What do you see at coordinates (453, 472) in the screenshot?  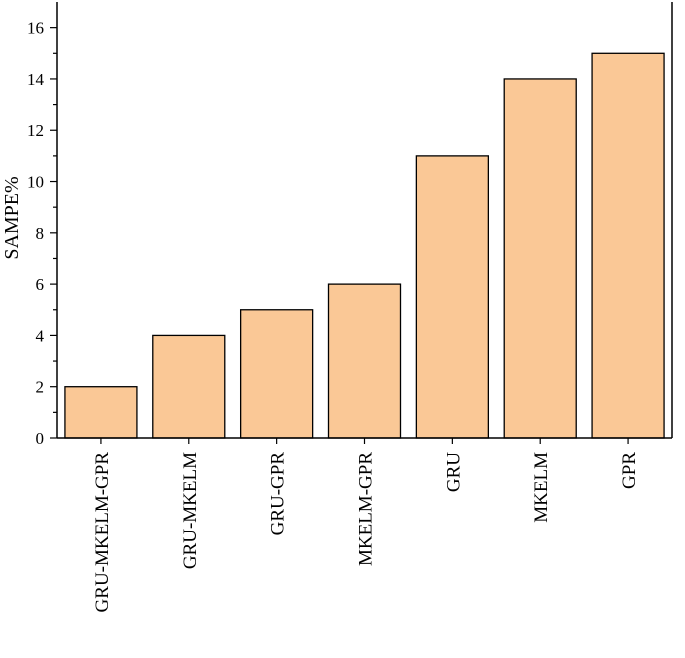 I see `x-tick-label: GRU` at bounding box center [453, 472].